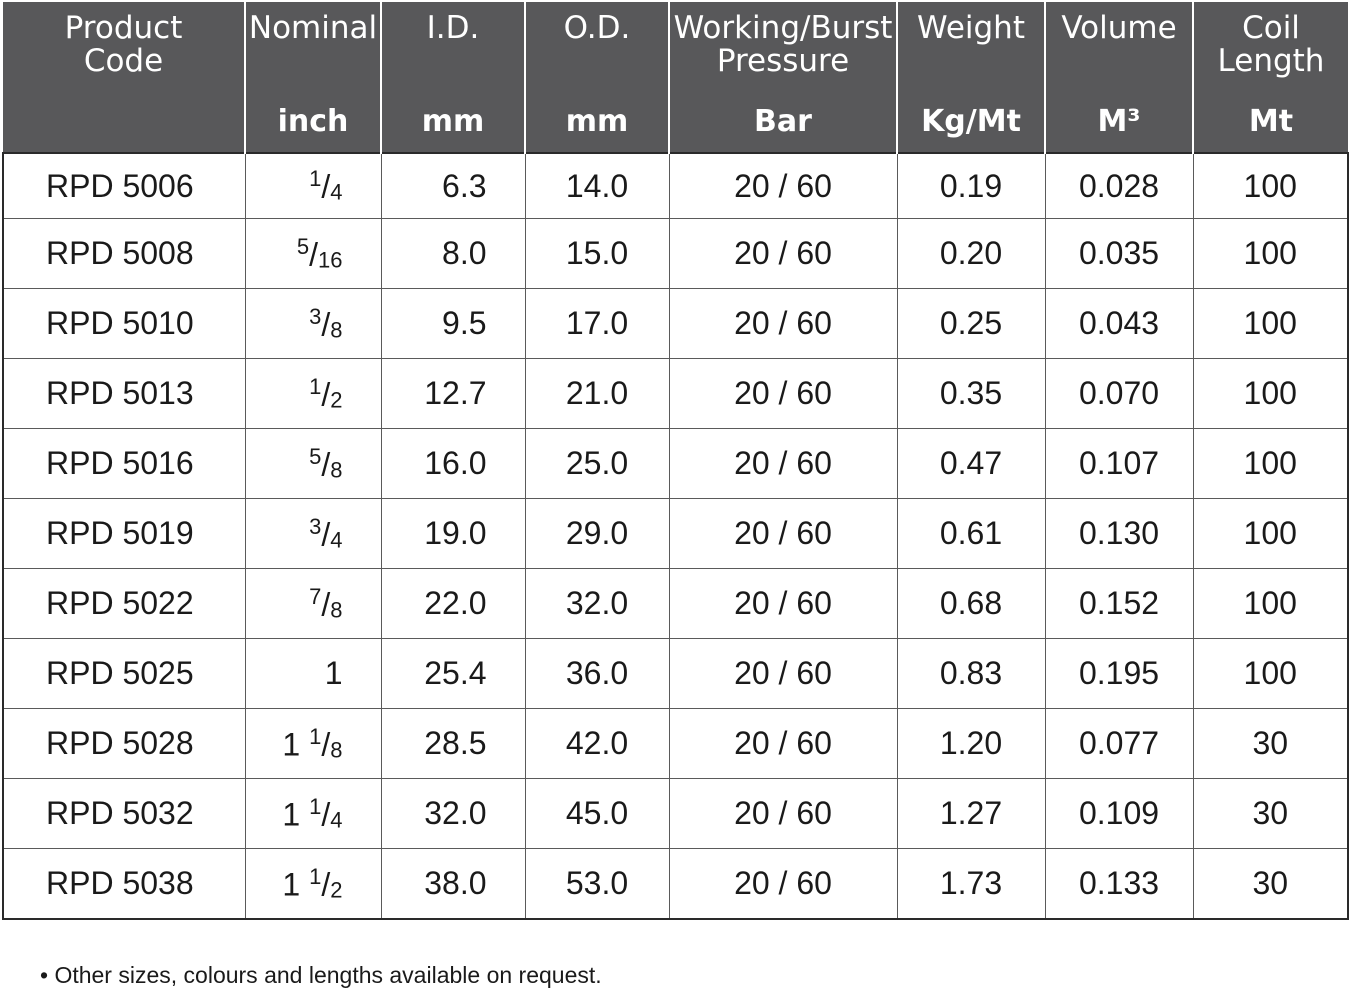  Describe the element at coordinates (124, 185) in the screenshot. I see `cell-product-code: RPD 5006` at that location.